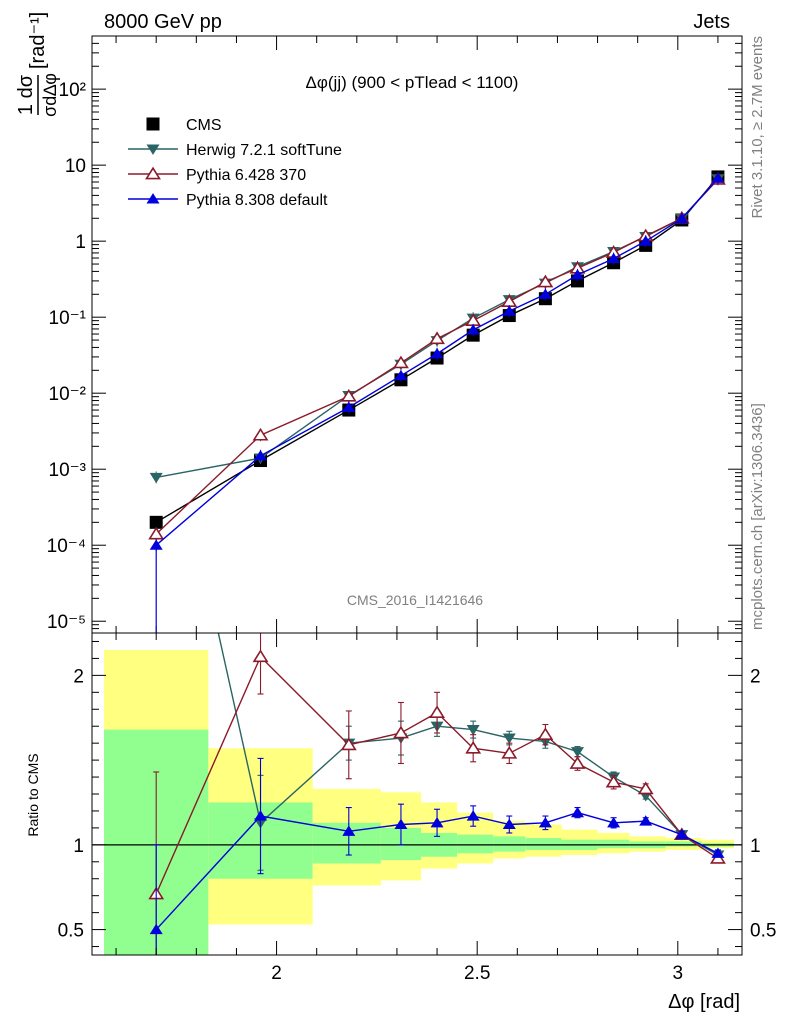  Describe the element at coordinates (26, 94) in the screenshot. I see `svg-text: 1 dσ` at that location.